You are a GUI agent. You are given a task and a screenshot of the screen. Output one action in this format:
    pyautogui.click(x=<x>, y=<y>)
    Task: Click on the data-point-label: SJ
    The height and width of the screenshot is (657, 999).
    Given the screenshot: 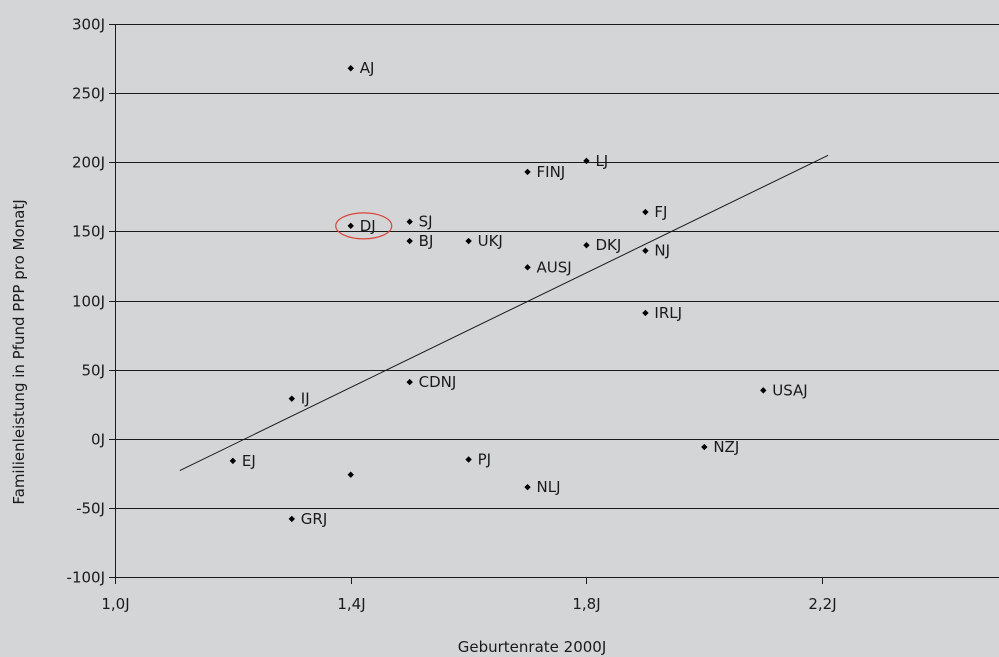 What is the action you would take?
    pyautogui.click(x=426, y=222)
    